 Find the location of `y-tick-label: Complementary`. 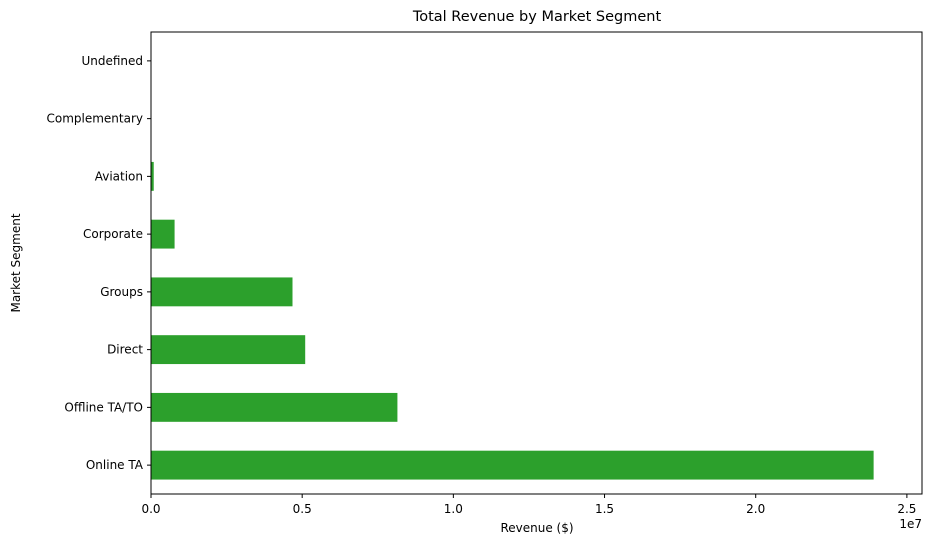

y-tick-label: Complementary is located at coordinates (94, 119).